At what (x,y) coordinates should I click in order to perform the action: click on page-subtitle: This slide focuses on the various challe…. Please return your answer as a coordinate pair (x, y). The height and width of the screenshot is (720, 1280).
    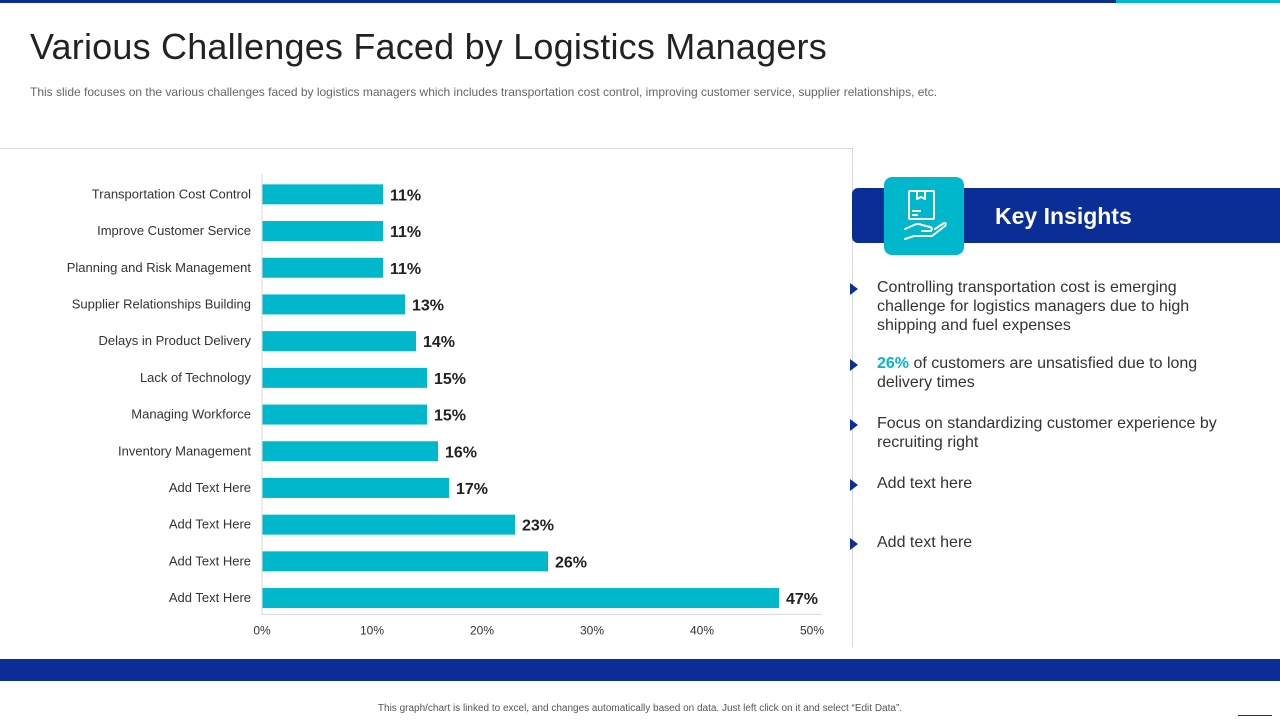
    Looking at the image, I should click on (484, 92).